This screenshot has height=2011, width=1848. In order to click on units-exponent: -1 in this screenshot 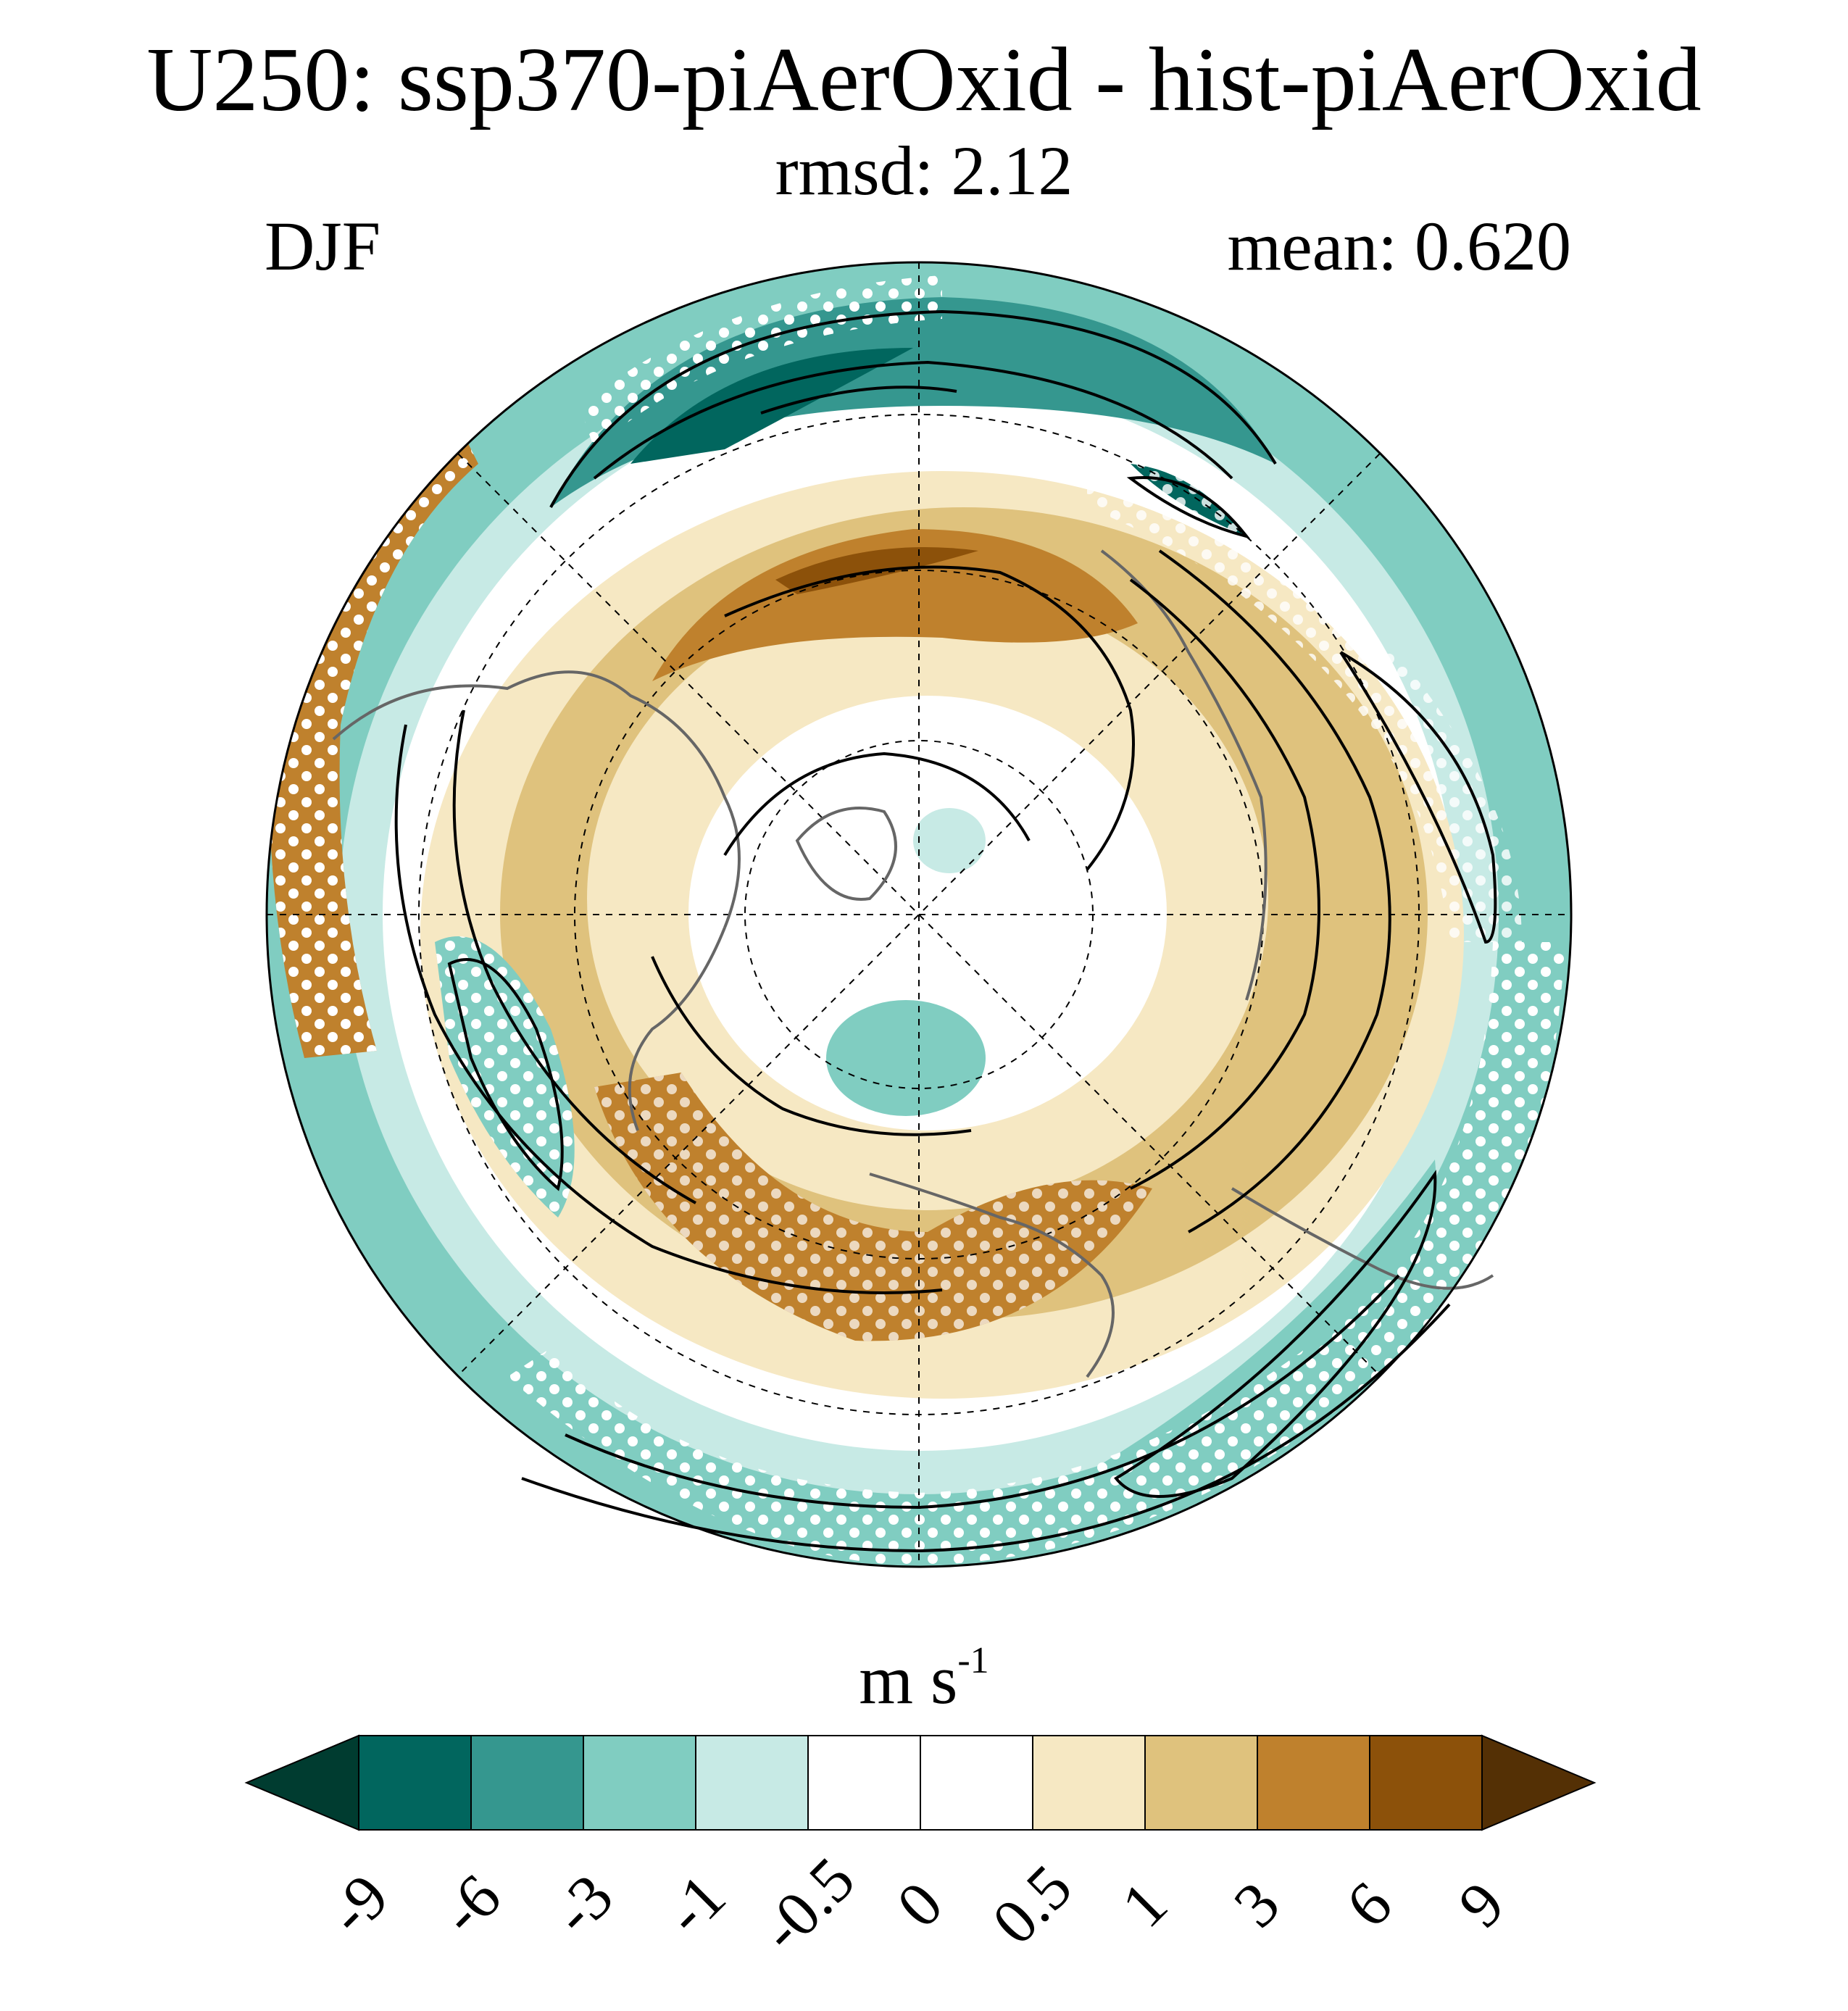, I will do `click(973, 1660)`.